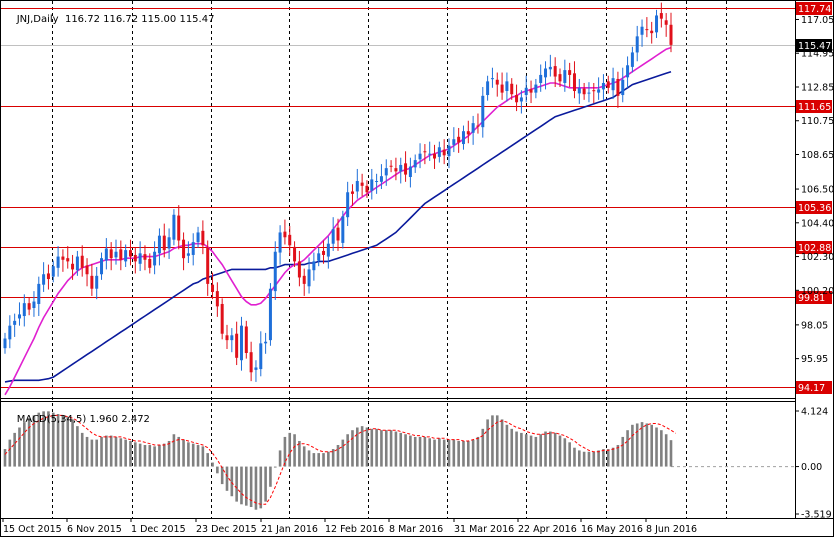 The image size is (834, 537). I want to click on price-level-label: 105.36, so click(814, 208).